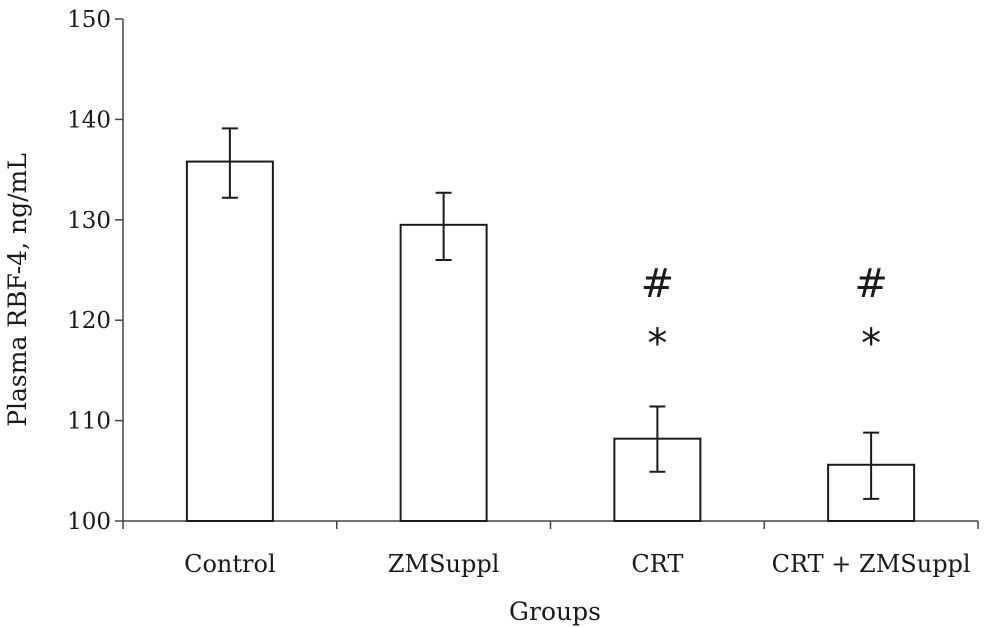 The width and height of the screenshot is (1000, 628). What do you see at coordinates (89, 120) in the screenshot?
I see `y-tick-label: 140` at bounding box center [89, 120].